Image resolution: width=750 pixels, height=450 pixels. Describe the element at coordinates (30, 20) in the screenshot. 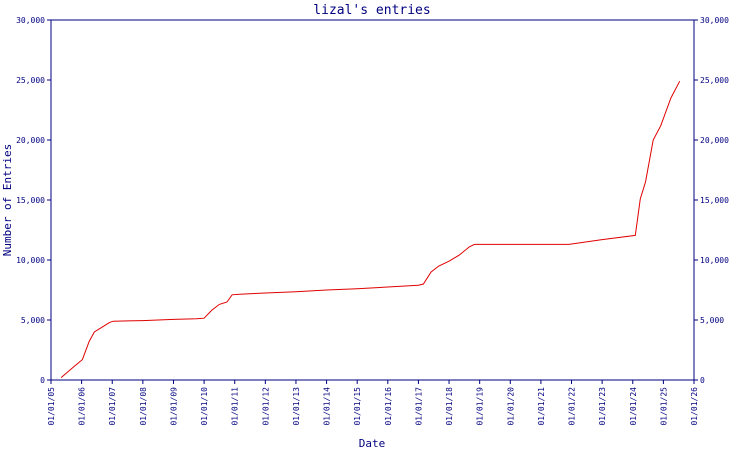

I see `y-tick-label-left: 30,000` at that location.